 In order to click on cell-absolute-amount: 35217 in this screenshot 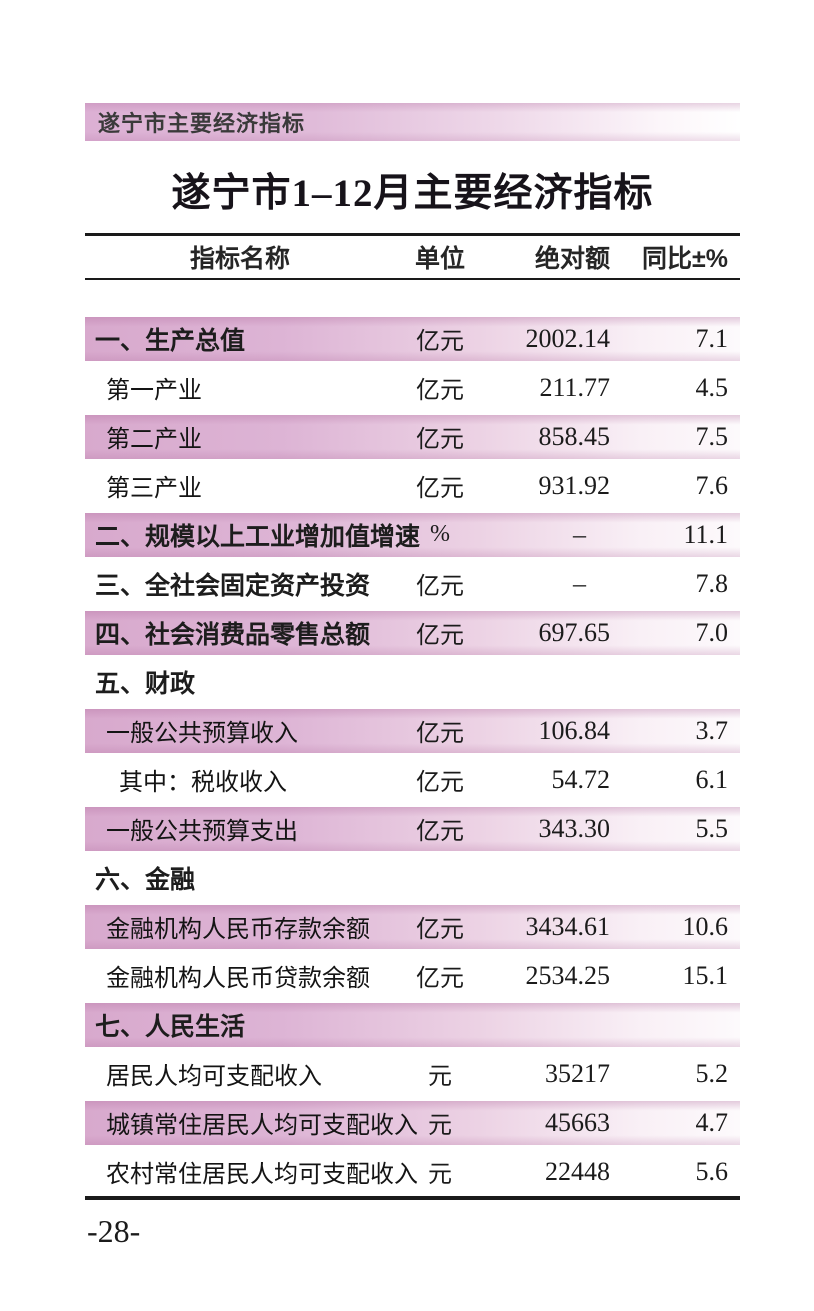, I will do `click(577, 1073)`.